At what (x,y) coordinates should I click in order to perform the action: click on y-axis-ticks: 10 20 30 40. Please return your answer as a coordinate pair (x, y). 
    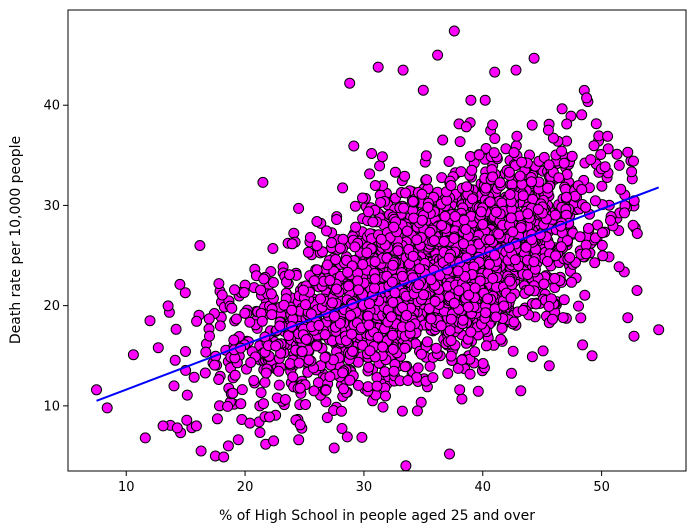
    Looking at the image, I should click on (55, 256).